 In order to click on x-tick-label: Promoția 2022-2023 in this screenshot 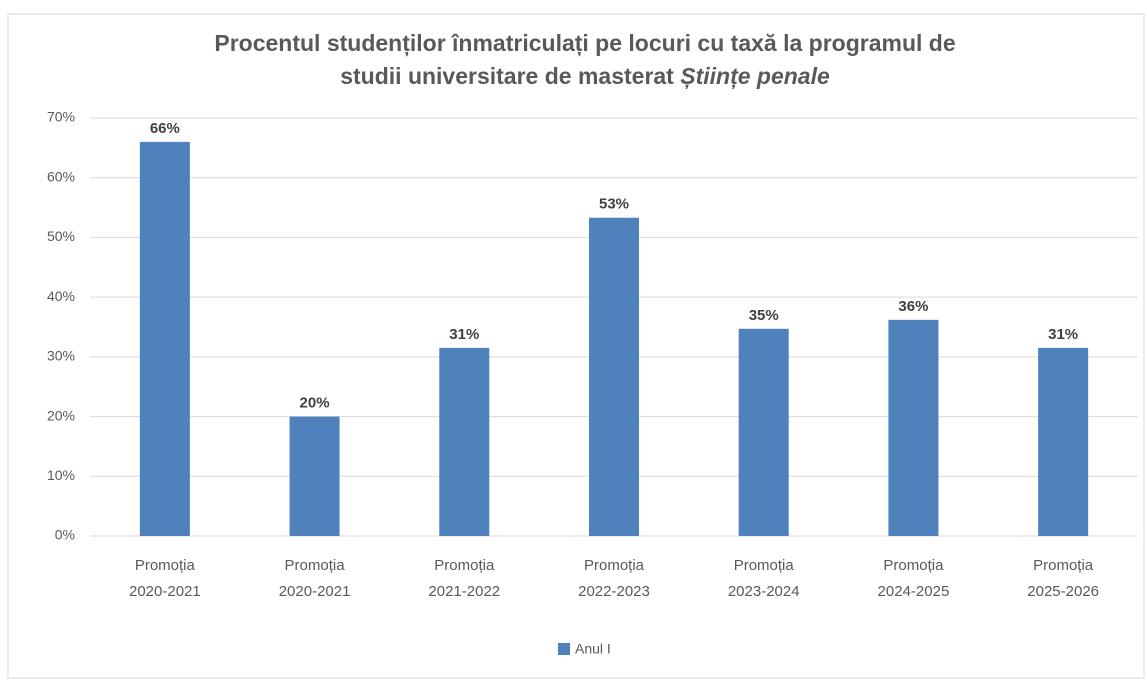, I will do `click(614, 578)`.